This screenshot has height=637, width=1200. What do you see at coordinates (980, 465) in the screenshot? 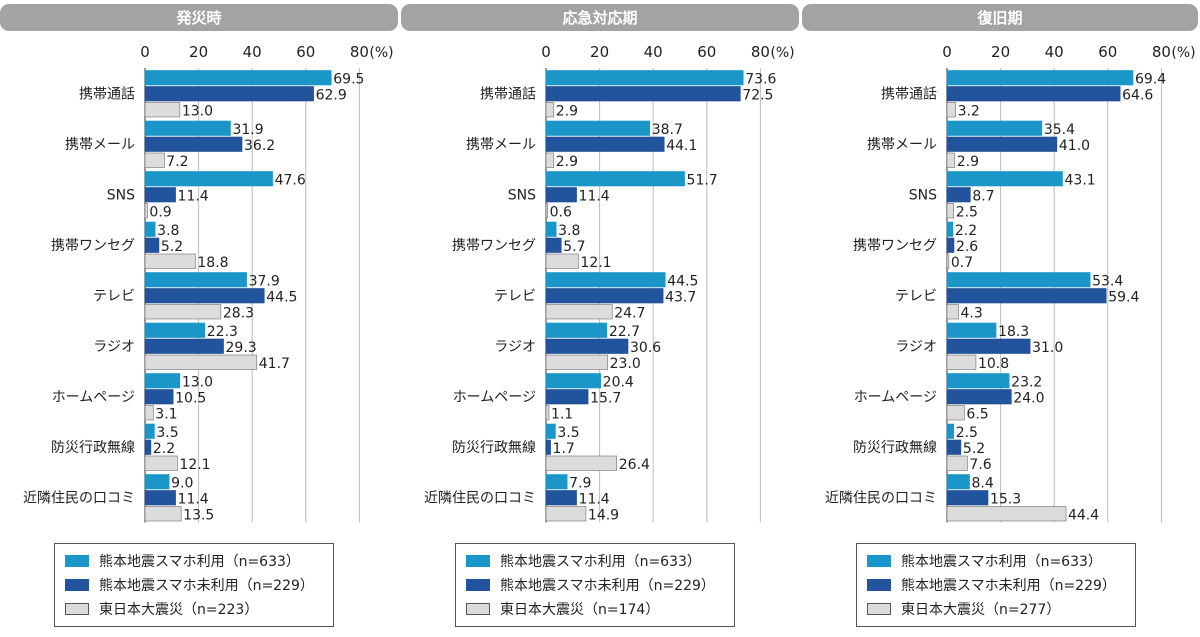
I see `data-label: 7.6` at bounding box center [980, 465].